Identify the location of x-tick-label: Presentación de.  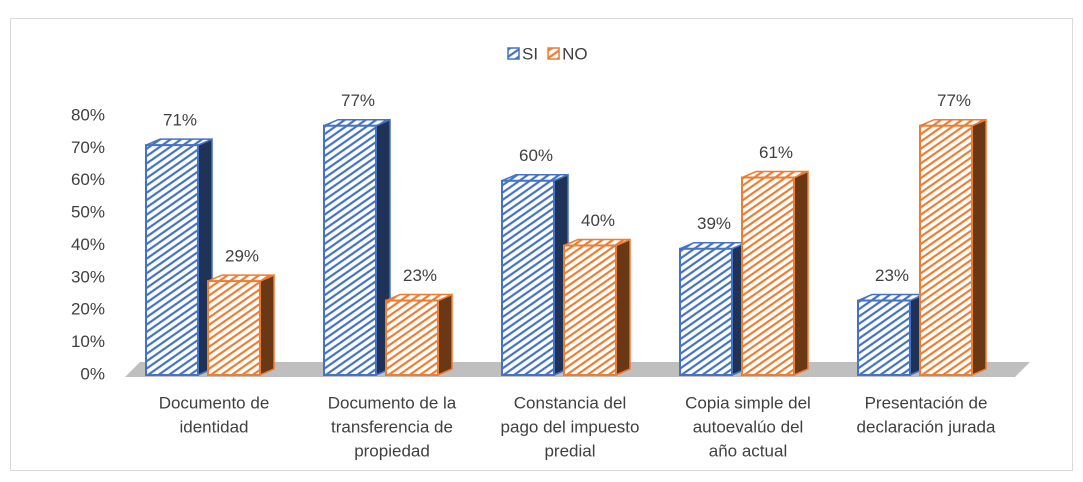
(926, 402).